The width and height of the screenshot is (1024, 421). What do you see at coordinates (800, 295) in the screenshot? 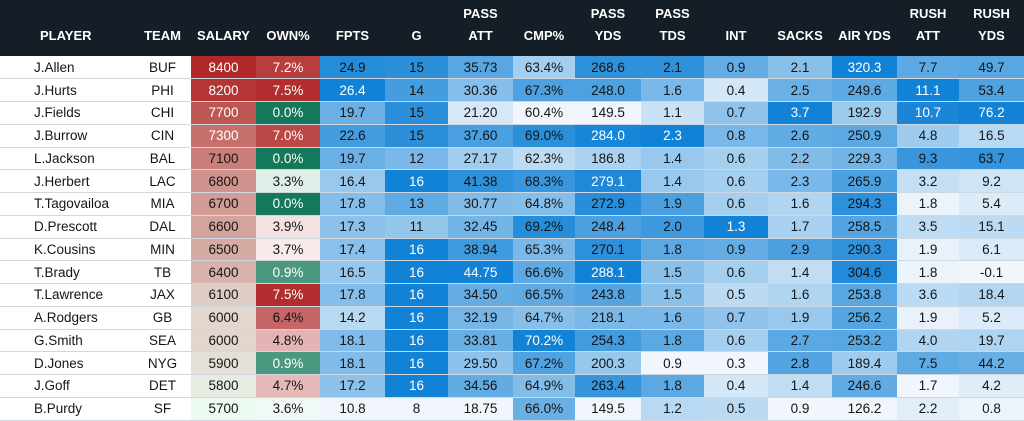
I see `cell-sacks: 1.6` at bounding box center [800, 295].